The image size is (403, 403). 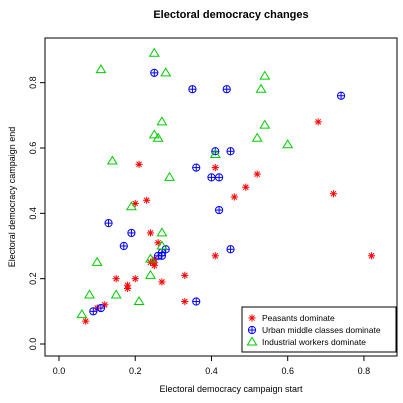 What do you see at coordinates (33, 82) in the screenshot?
I see `y-tick-label: 0.8` at bounding box center [33, 82].